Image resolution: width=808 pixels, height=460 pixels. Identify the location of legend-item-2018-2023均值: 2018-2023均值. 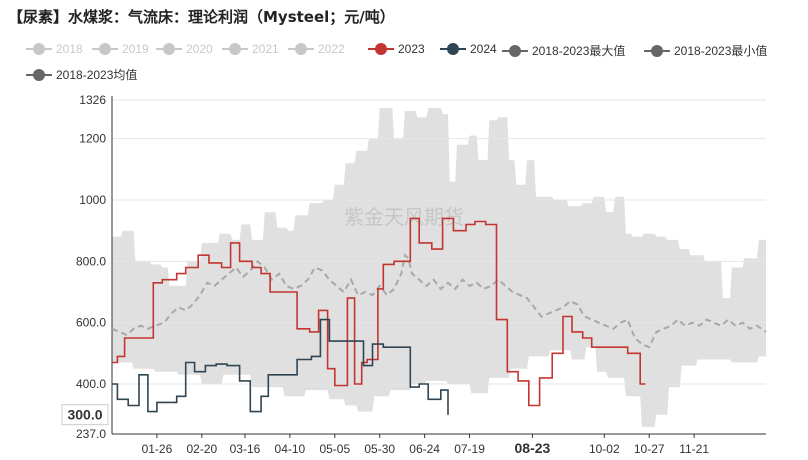
(81, 74).